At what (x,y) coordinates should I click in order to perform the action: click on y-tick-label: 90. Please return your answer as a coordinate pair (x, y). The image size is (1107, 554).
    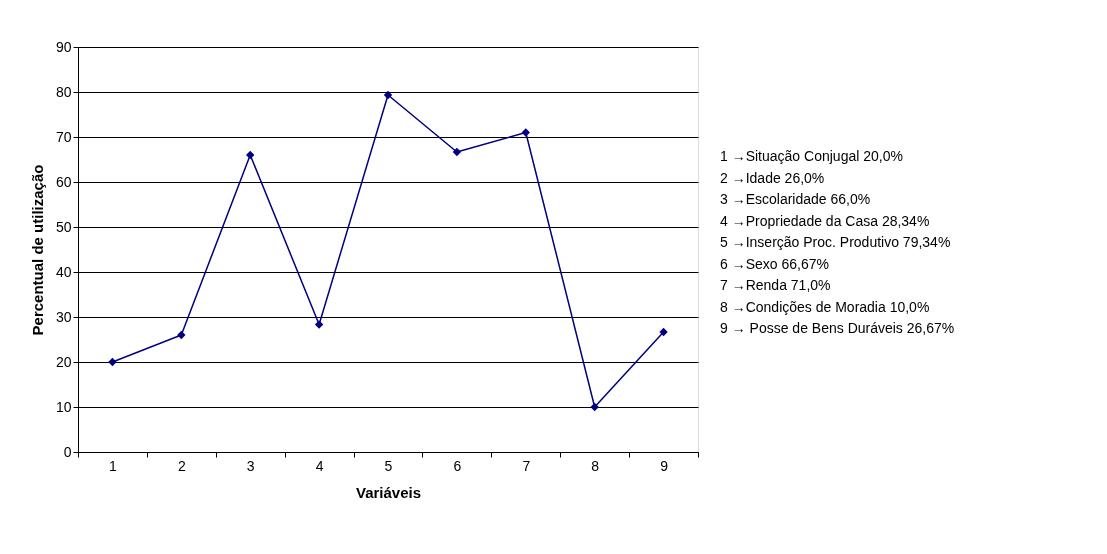
    Looking at the image, I should click on (63, 46).